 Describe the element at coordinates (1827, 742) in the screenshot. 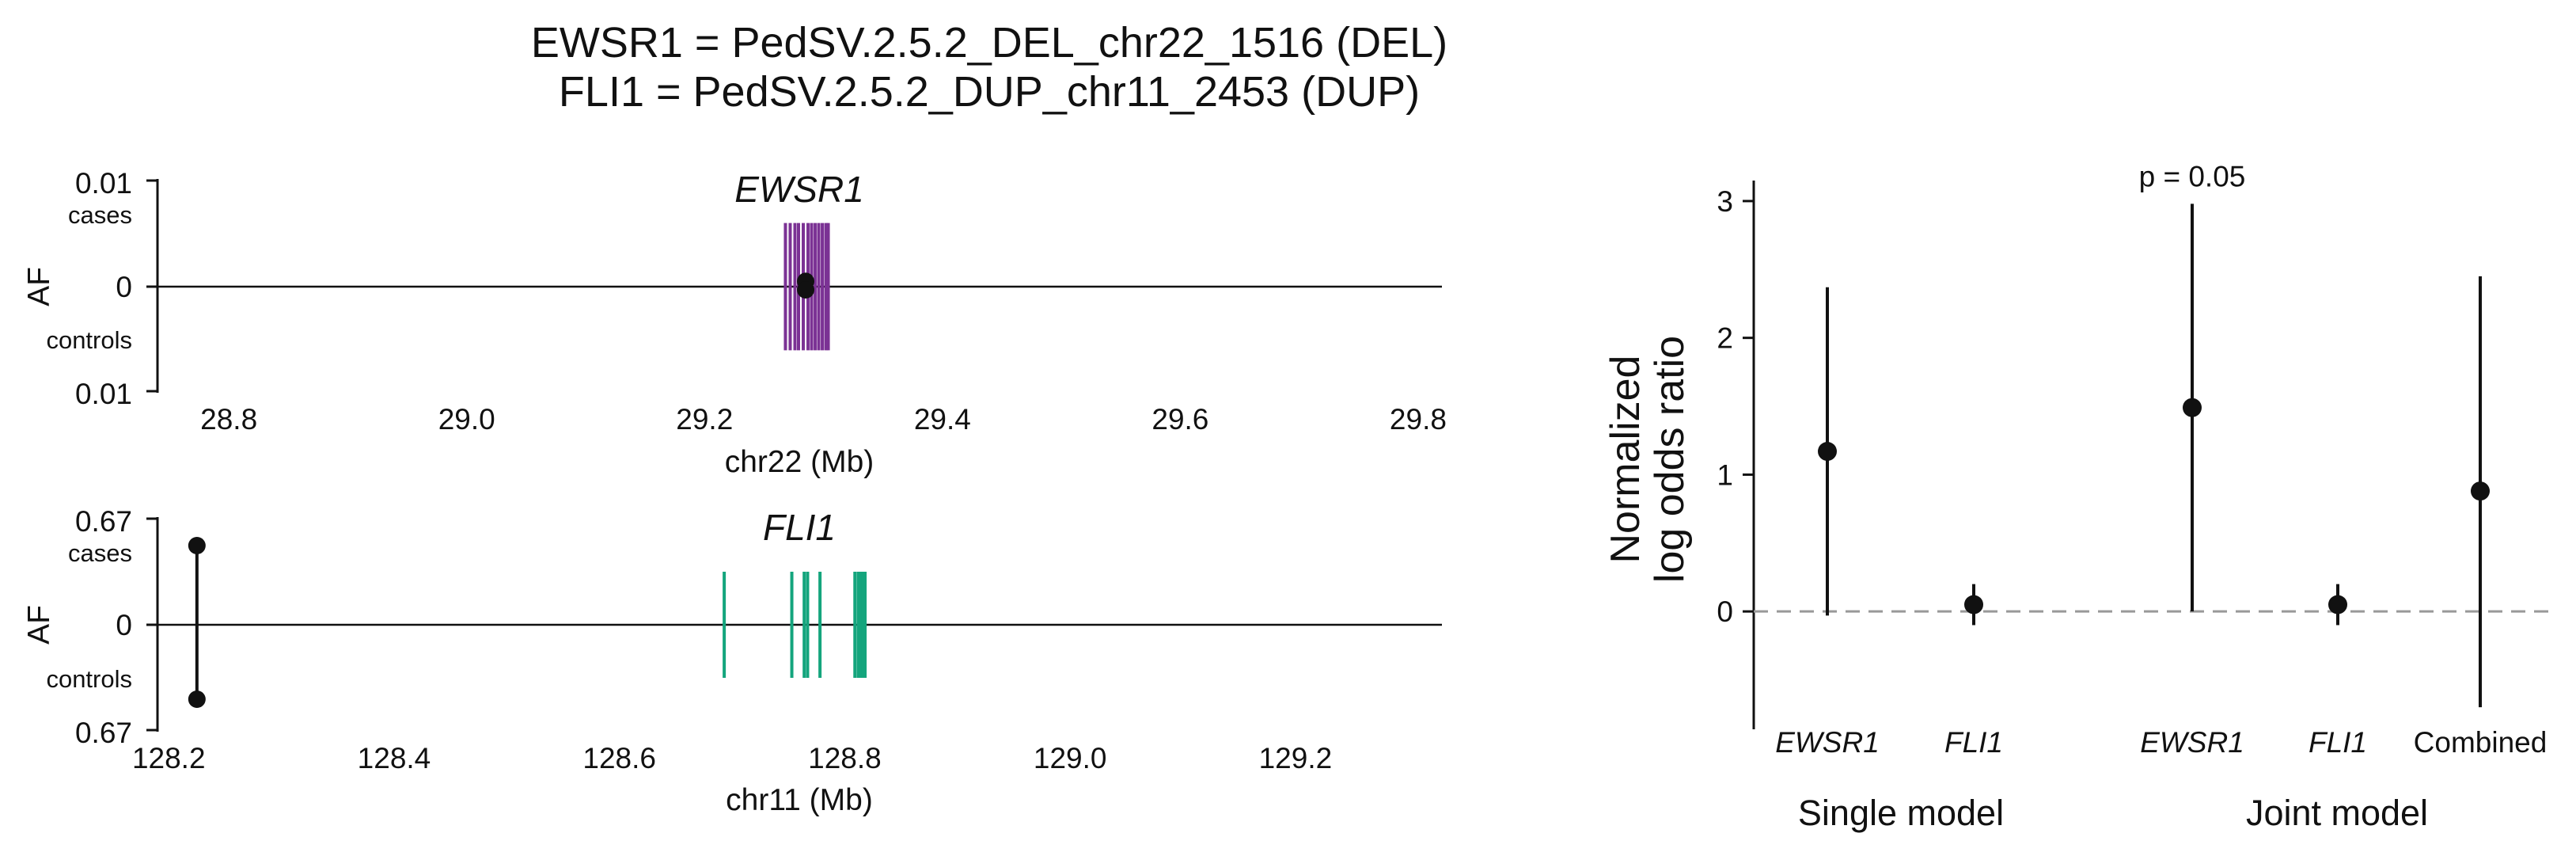

I see `or-xtick-0: EWSR1` at that location.